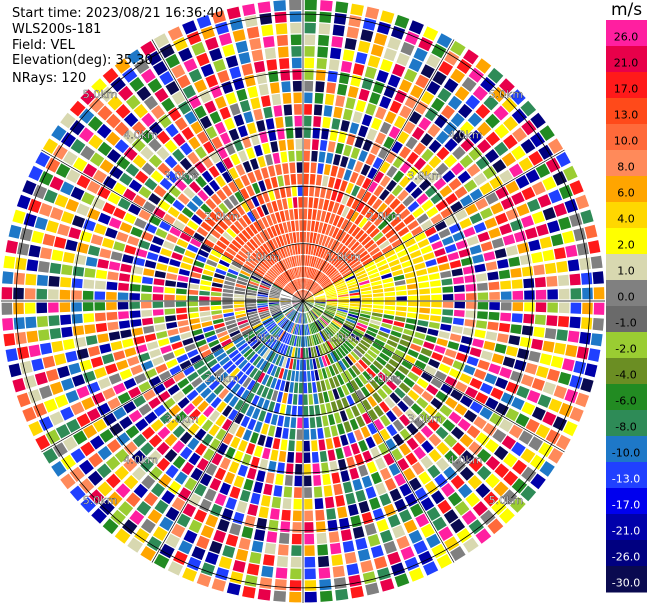 The height and width of the screenshot is (607, 647). Describe the element at coordinates (626, 423) in the screenshot. I see `colorbar-segment` at that location.